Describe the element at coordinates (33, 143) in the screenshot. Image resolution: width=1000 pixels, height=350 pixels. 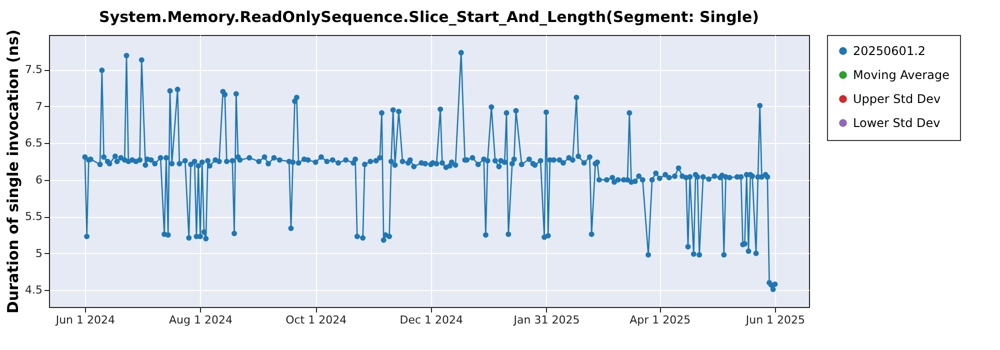
I see `y-tick-label: 6.5` at that location.